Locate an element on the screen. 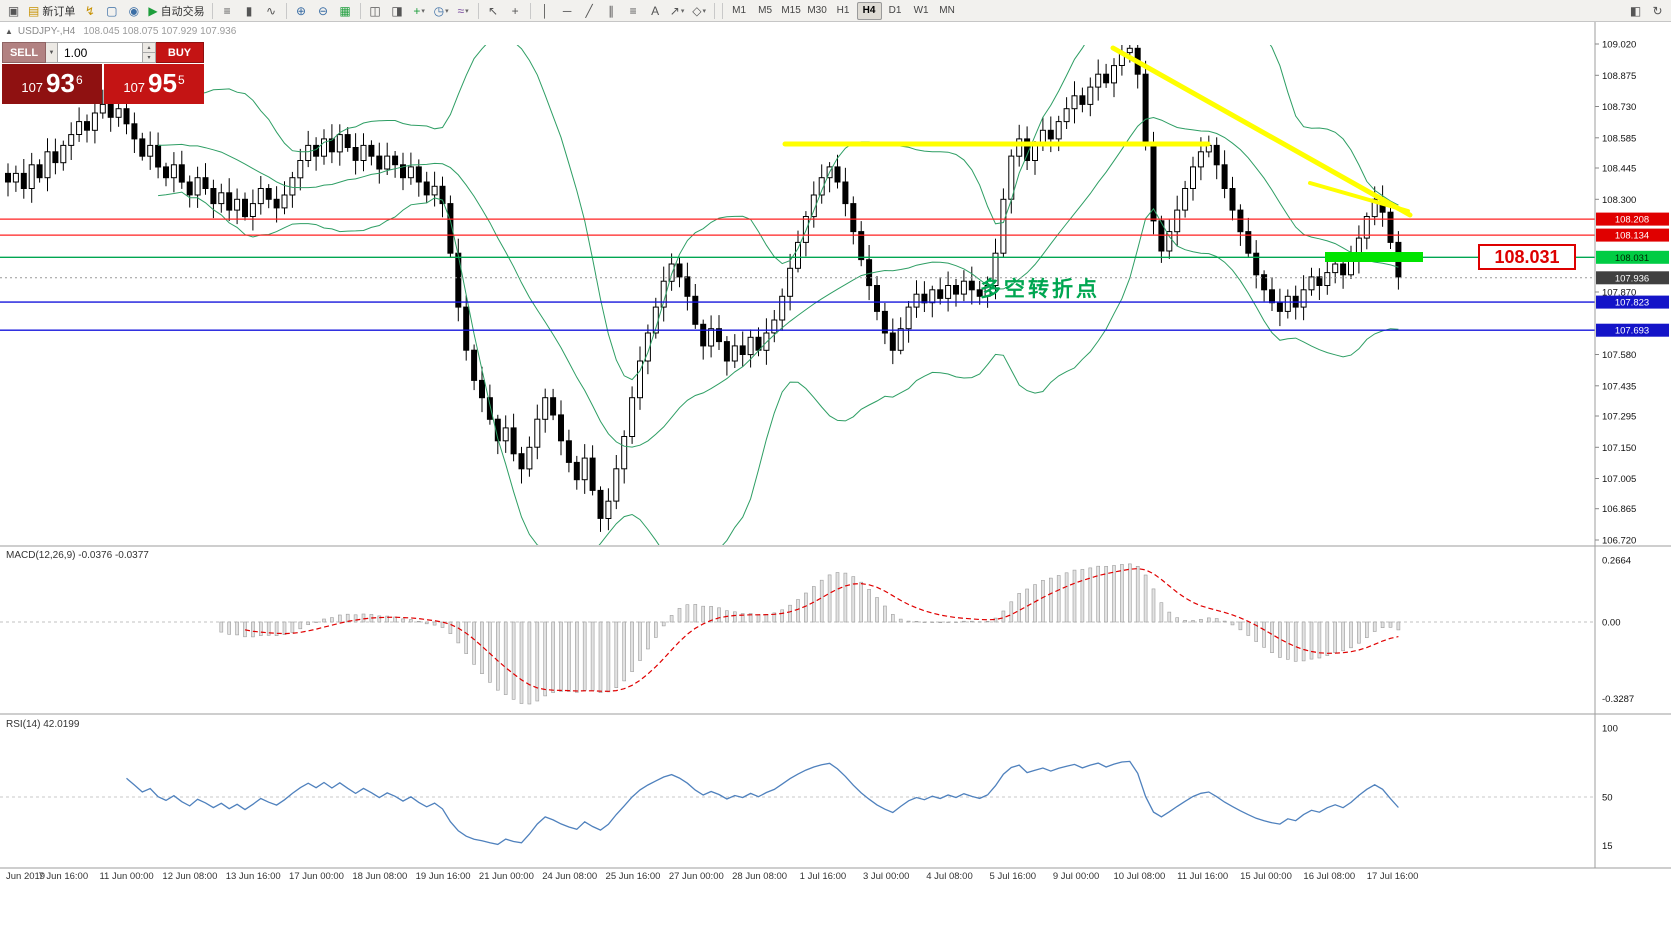 Image resolution: width=1671 pixels, height=942 pixels. svg-text: 108.208 is located at coordinates (1632, 220).